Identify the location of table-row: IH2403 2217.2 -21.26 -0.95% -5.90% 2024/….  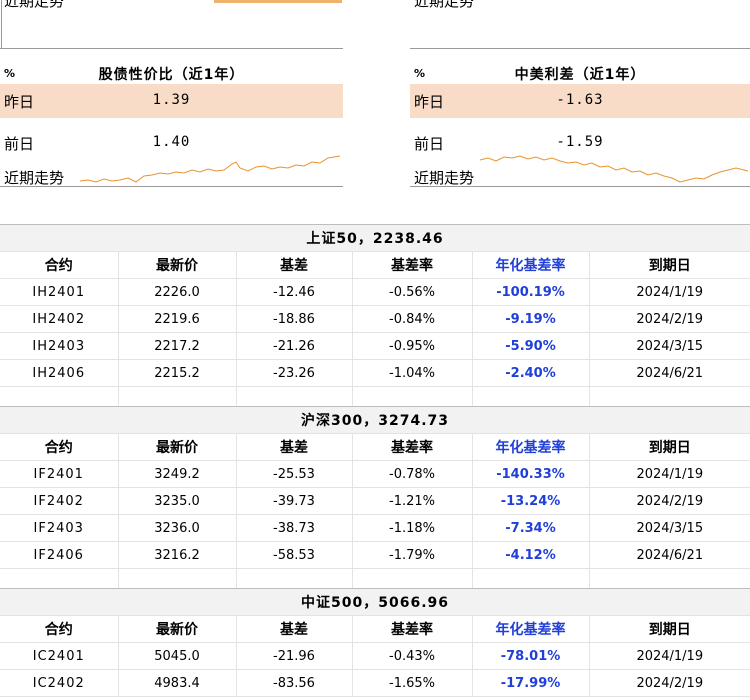
(375, 346).